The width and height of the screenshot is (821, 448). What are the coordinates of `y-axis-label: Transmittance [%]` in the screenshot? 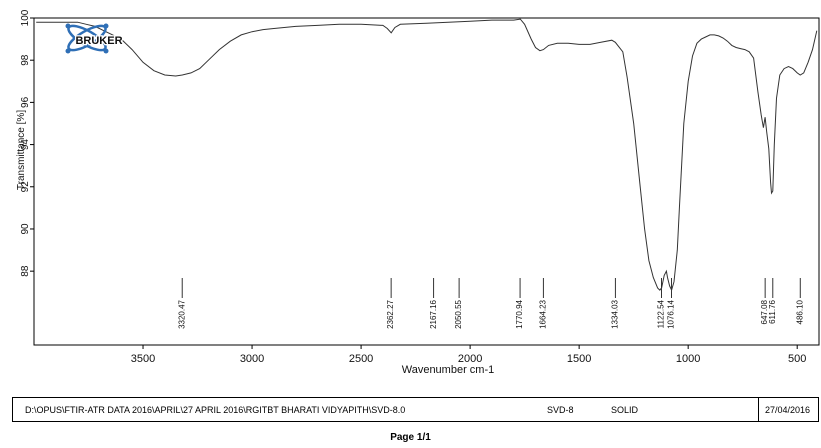 It's located at (21, 150).